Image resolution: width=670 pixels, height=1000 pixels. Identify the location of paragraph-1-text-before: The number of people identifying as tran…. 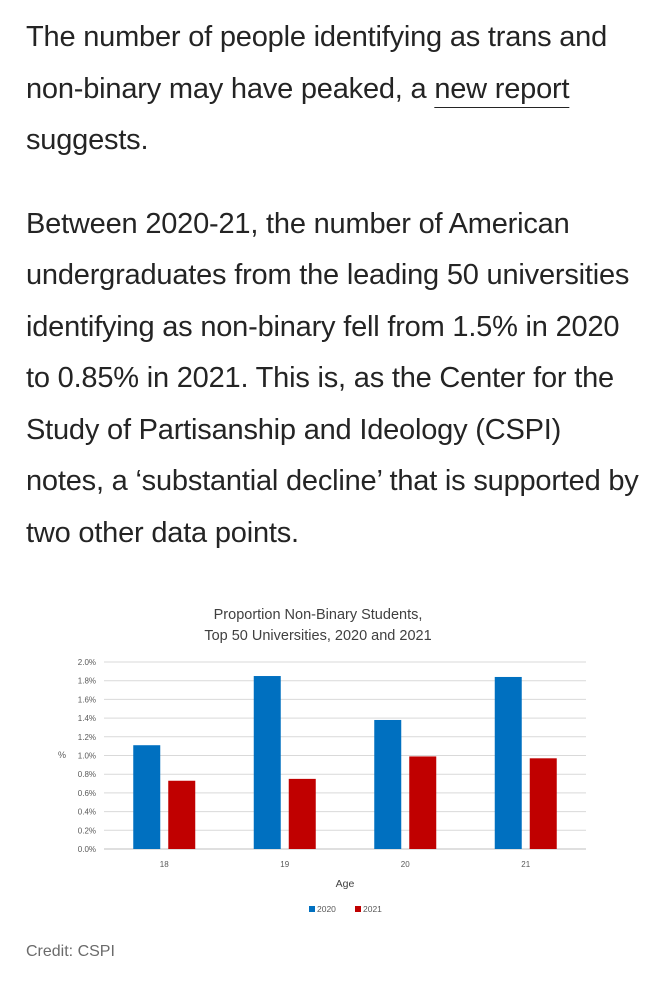
(317, 63).